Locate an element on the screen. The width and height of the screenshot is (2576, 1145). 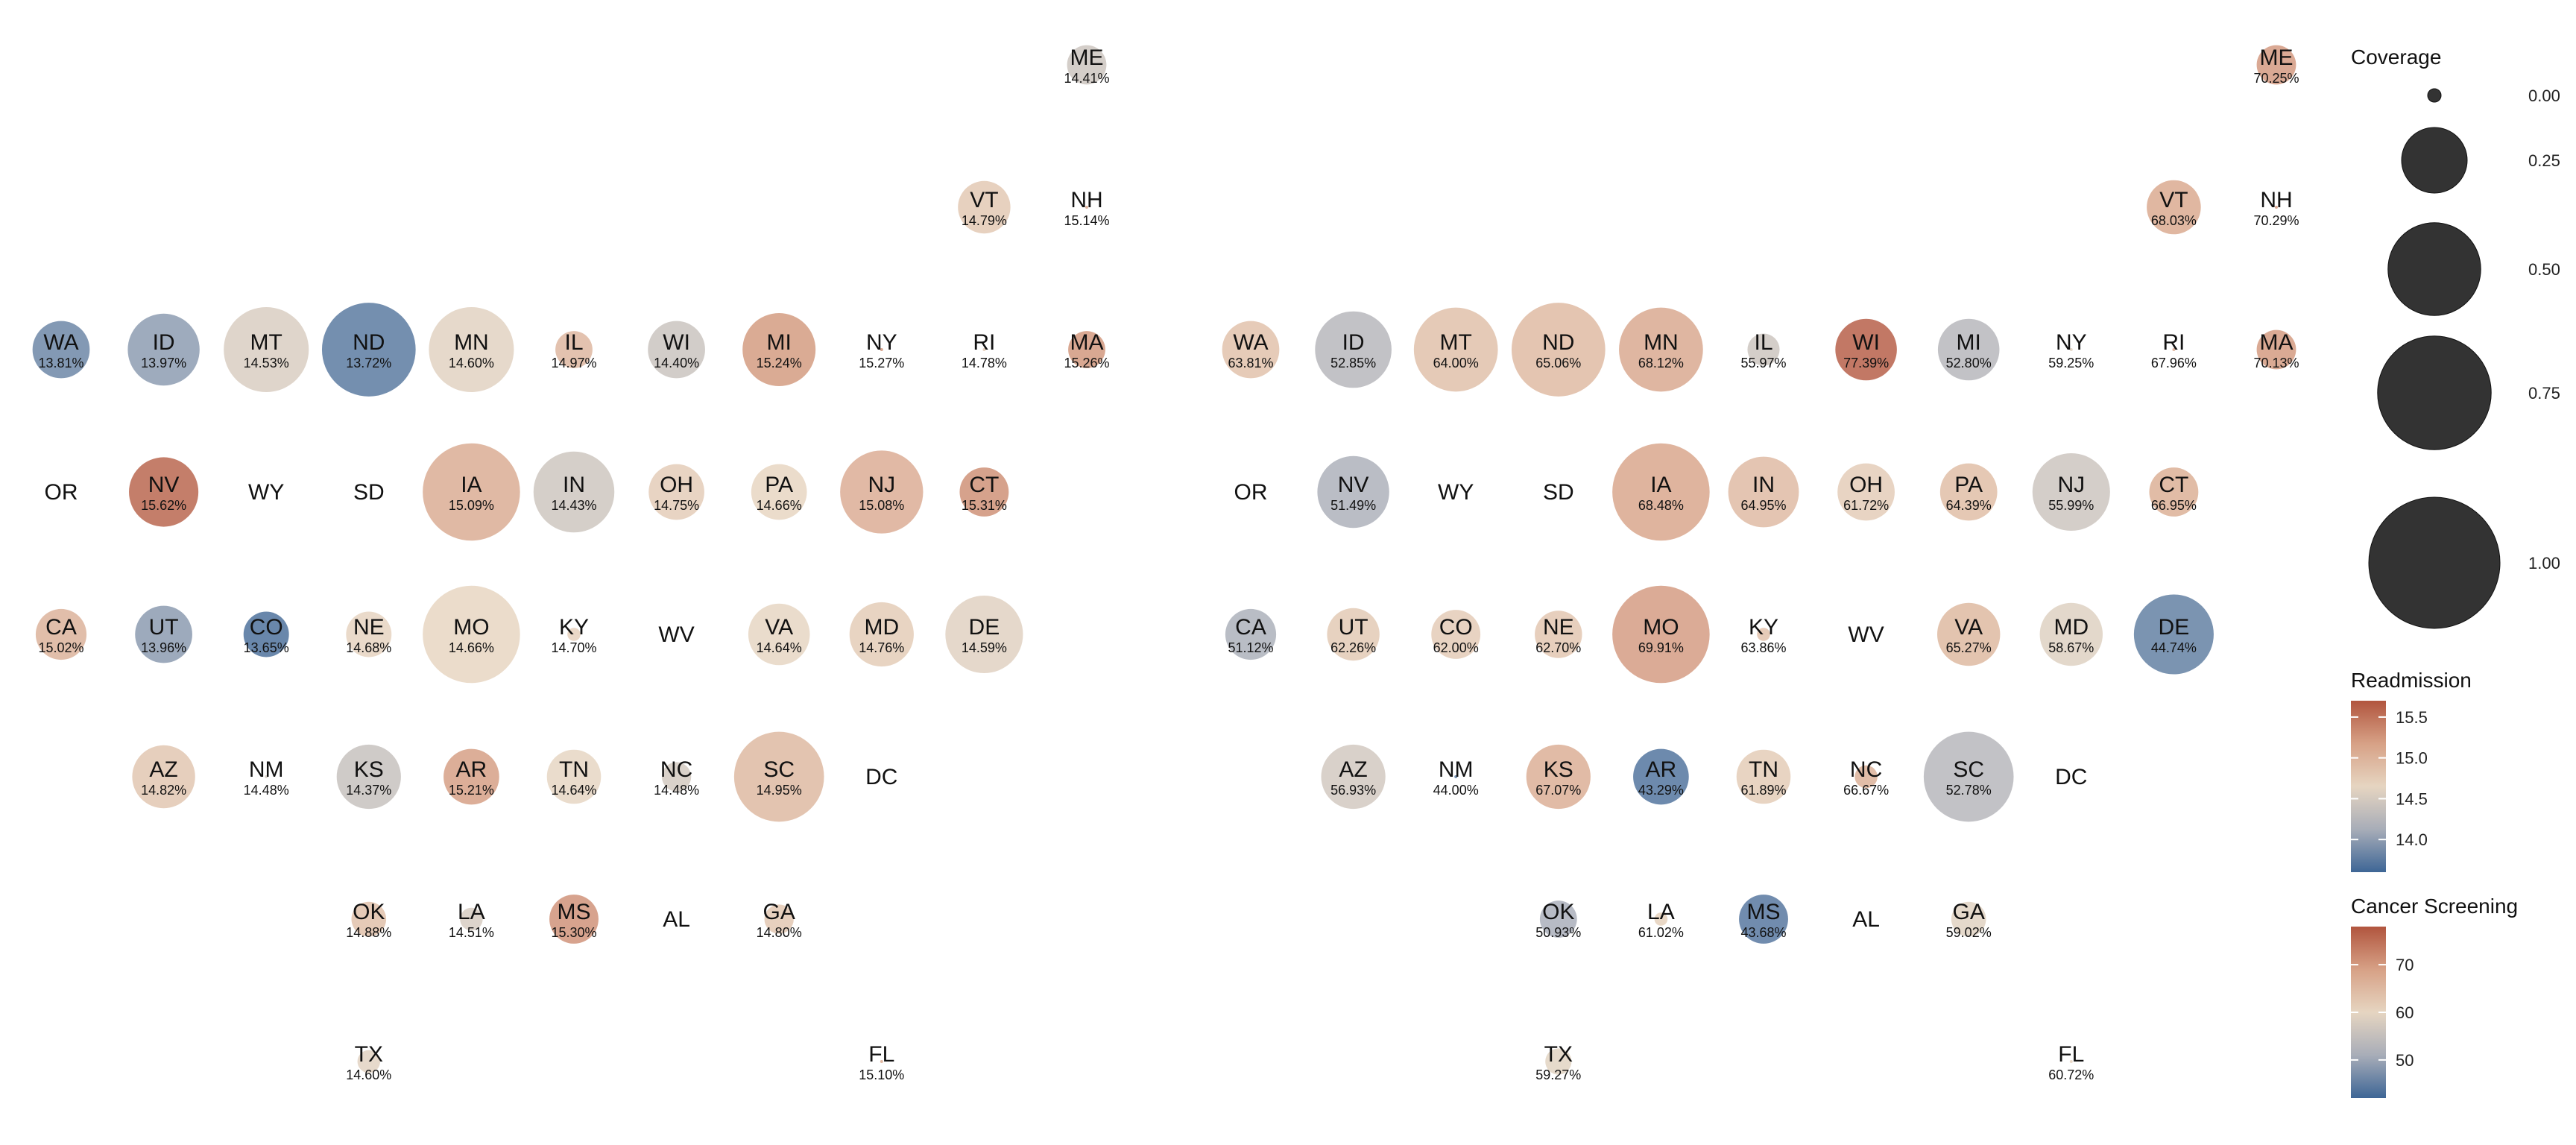
screening-bubble-ky is located at coordinates (1763, 634).